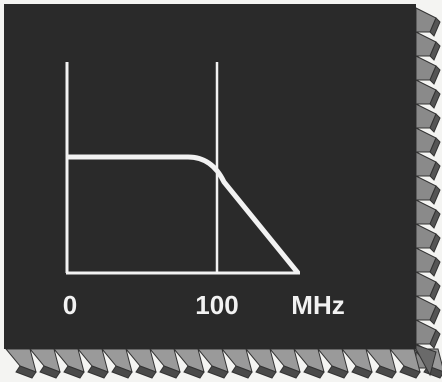 Image resolution: width=442 pixels, height=382 pixels. I want to click on unit-label: MHz, so click(317, 305).